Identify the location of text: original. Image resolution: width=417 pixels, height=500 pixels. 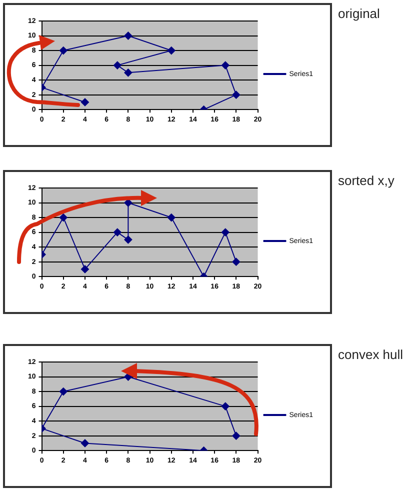
(359, 14).